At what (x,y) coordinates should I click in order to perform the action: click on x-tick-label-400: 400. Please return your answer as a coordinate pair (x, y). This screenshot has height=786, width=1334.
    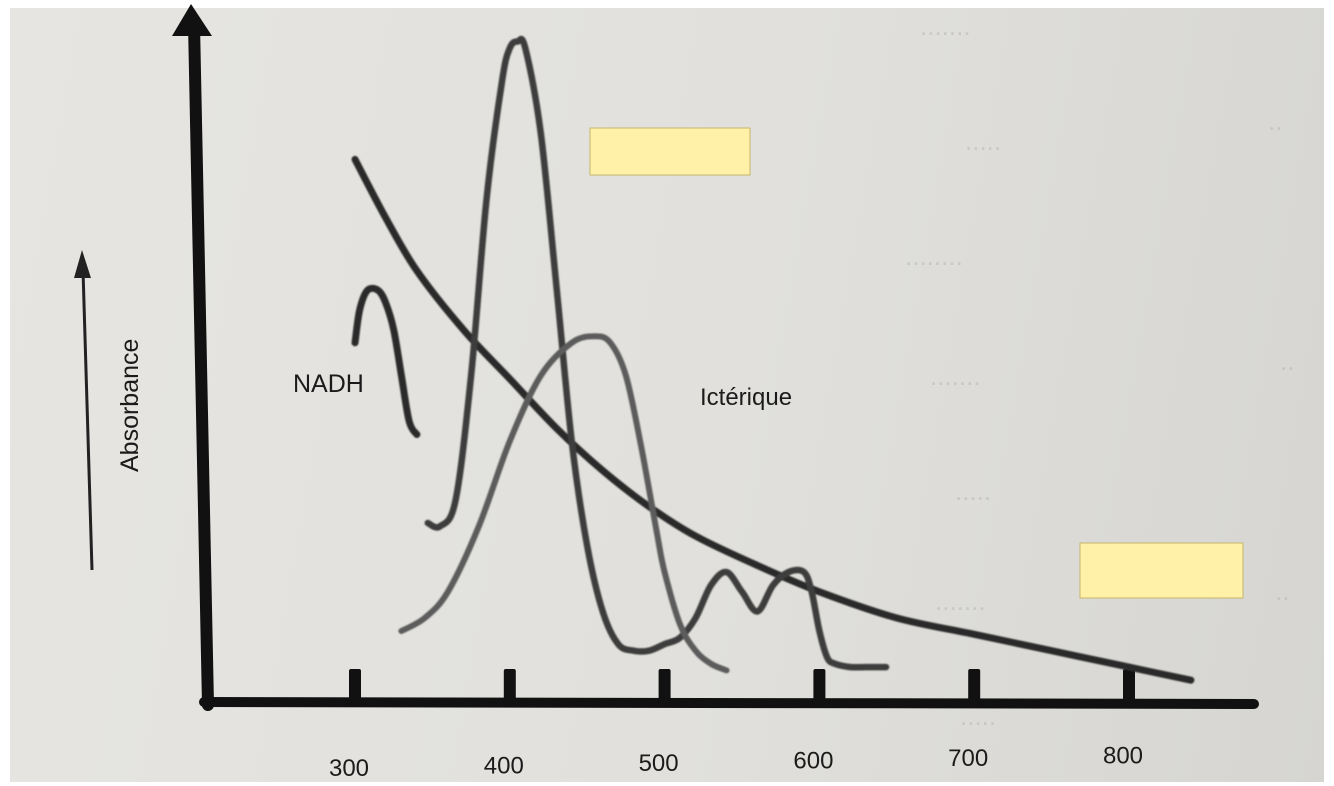
    Looking at the image, I should click on (504, 766).